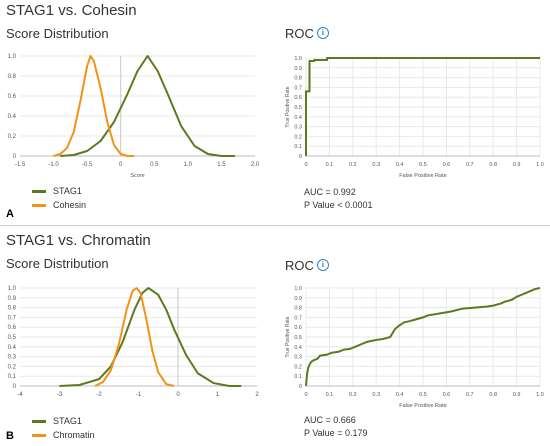 The image size is (550, 446). Describe the element at coordinates (10, 436) in the screenshot. I see `panel-b-letter: B` at that location.